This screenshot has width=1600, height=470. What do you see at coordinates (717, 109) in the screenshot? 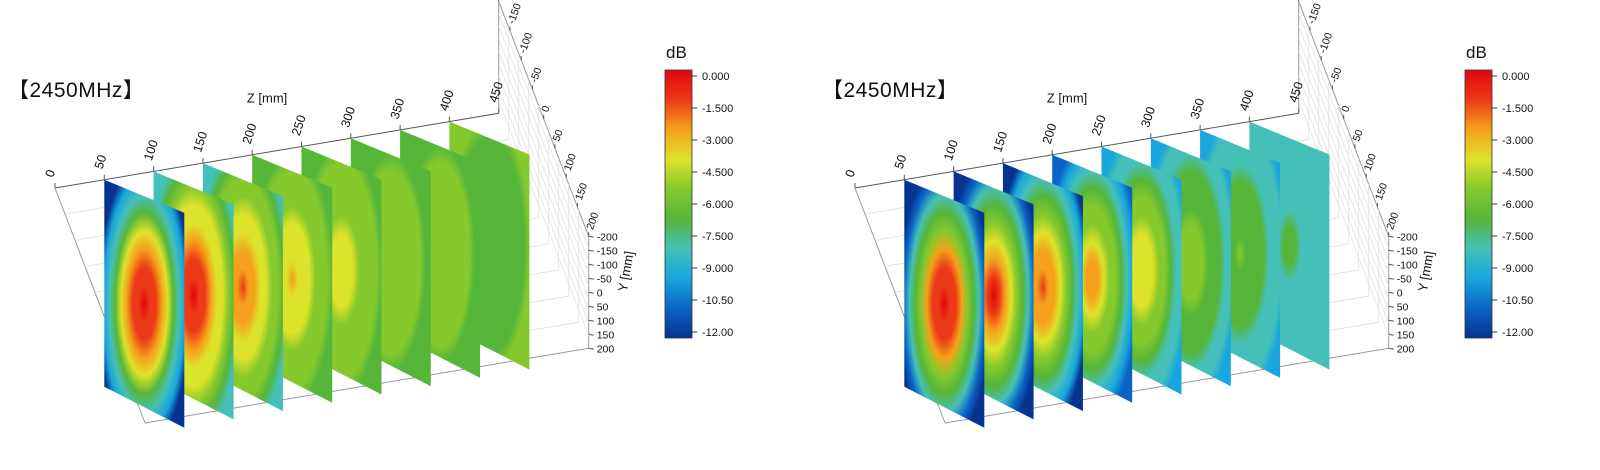
I see `colorbar-tick-label: -1.500` at bounding box center [717, 109].